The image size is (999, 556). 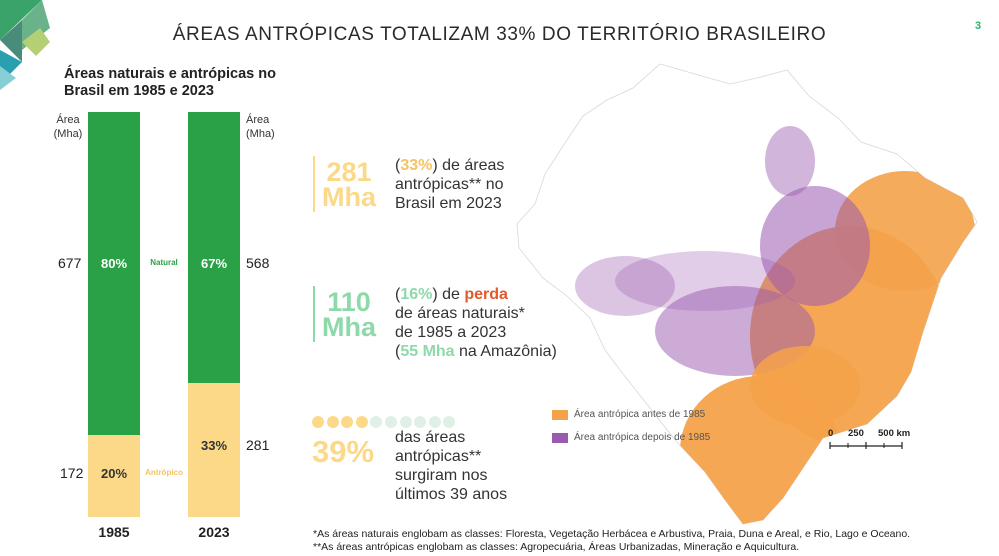 I want to click on stat-110-text-segment: 16%, so click(x=416, y=294).